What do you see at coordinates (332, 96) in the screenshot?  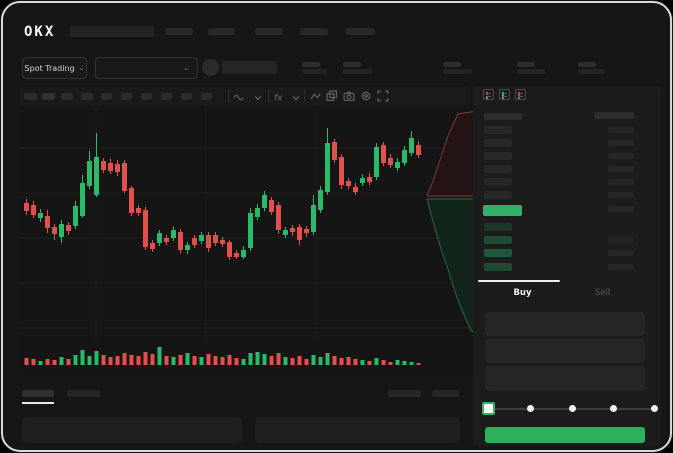 I see `compare-layers-icon` at bounding box center [332, 96].